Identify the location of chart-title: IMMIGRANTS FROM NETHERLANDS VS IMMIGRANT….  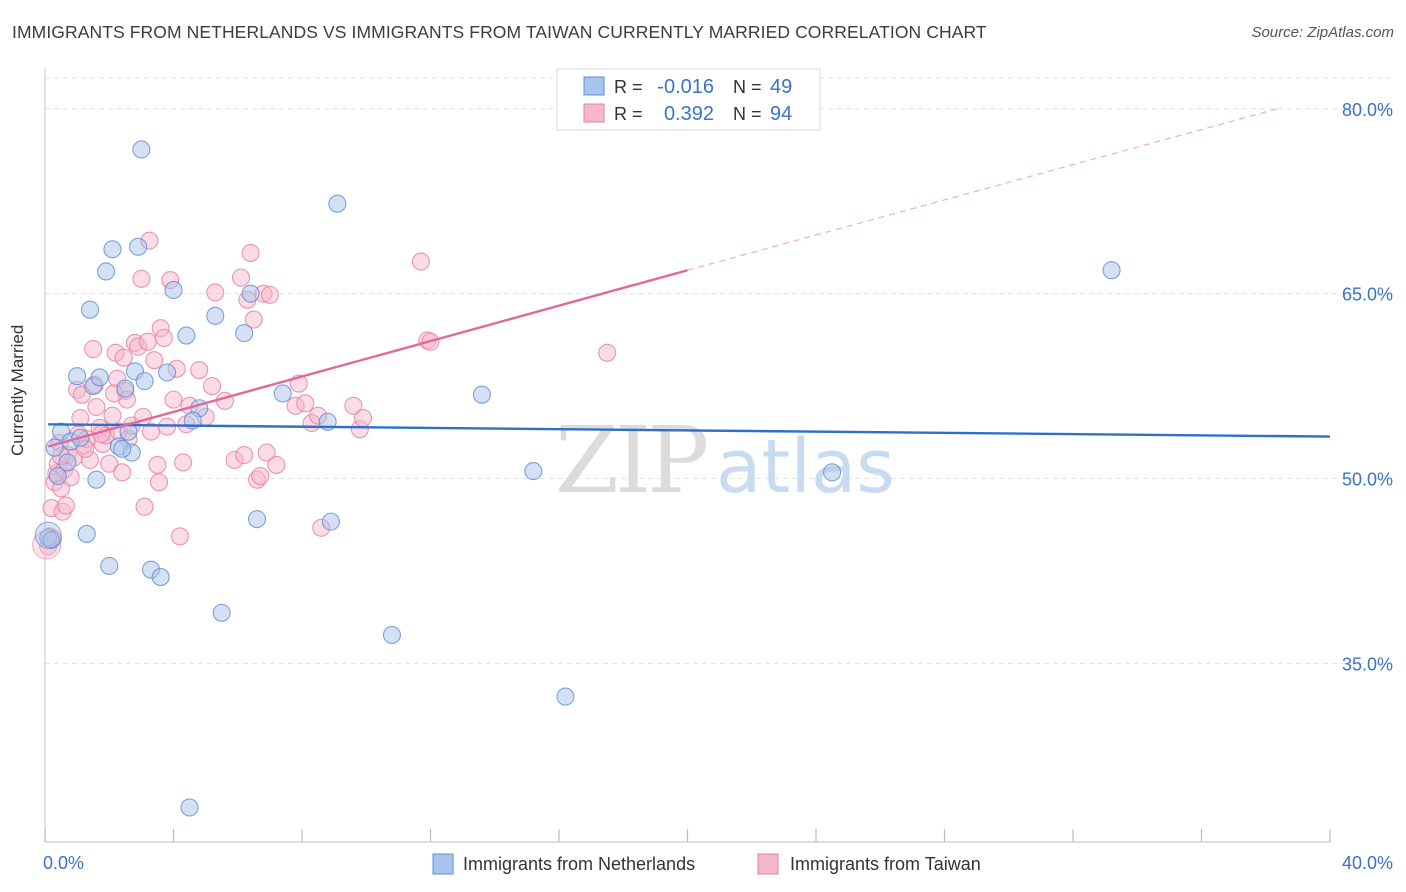
(499, 32).